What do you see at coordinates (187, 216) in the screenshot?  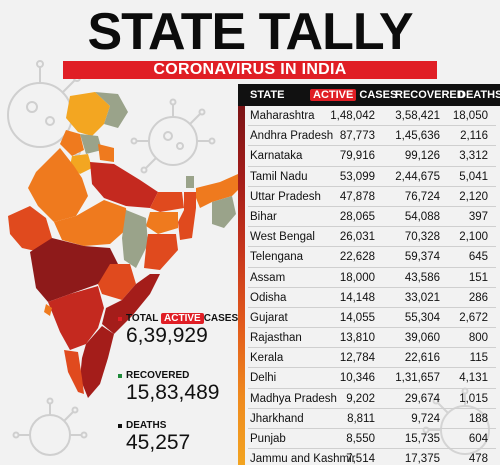 I see `map-region-west-bengal` at bounding box center [187, 216].